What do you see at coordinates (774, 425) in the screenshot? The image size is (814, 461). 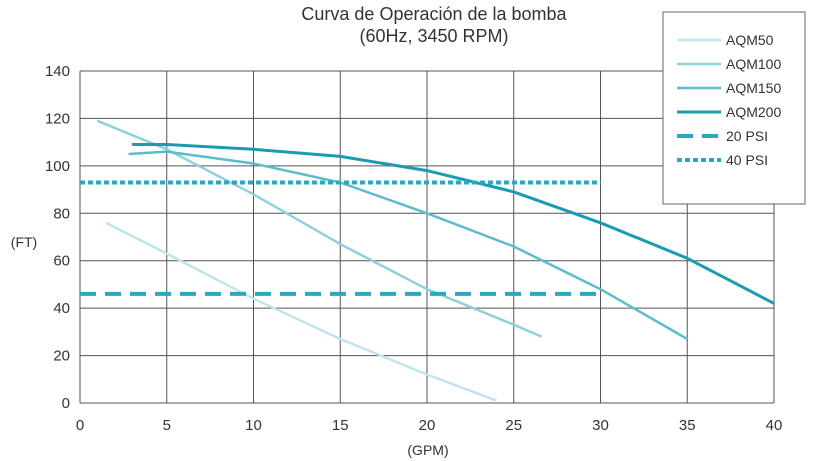 I see `x-tick-label: 40` at bounding box center [774, 425].